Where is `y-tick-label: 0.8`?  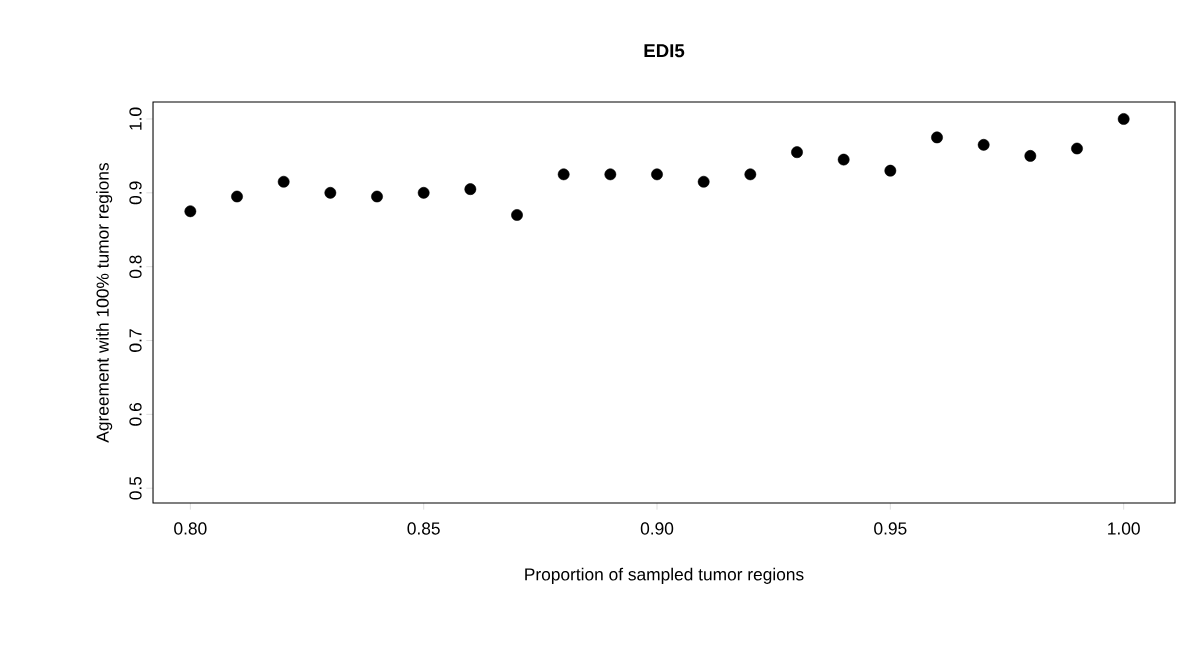 y-tick-label: 0.8 is located at coordinates (135, 267).